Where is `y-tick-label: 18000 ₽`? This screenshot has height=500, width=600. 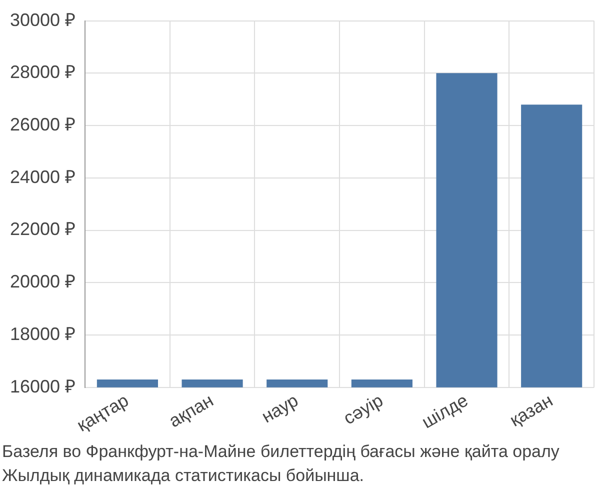
y-tick-label: 18000 ₽ is located at coordinates (43, 334).